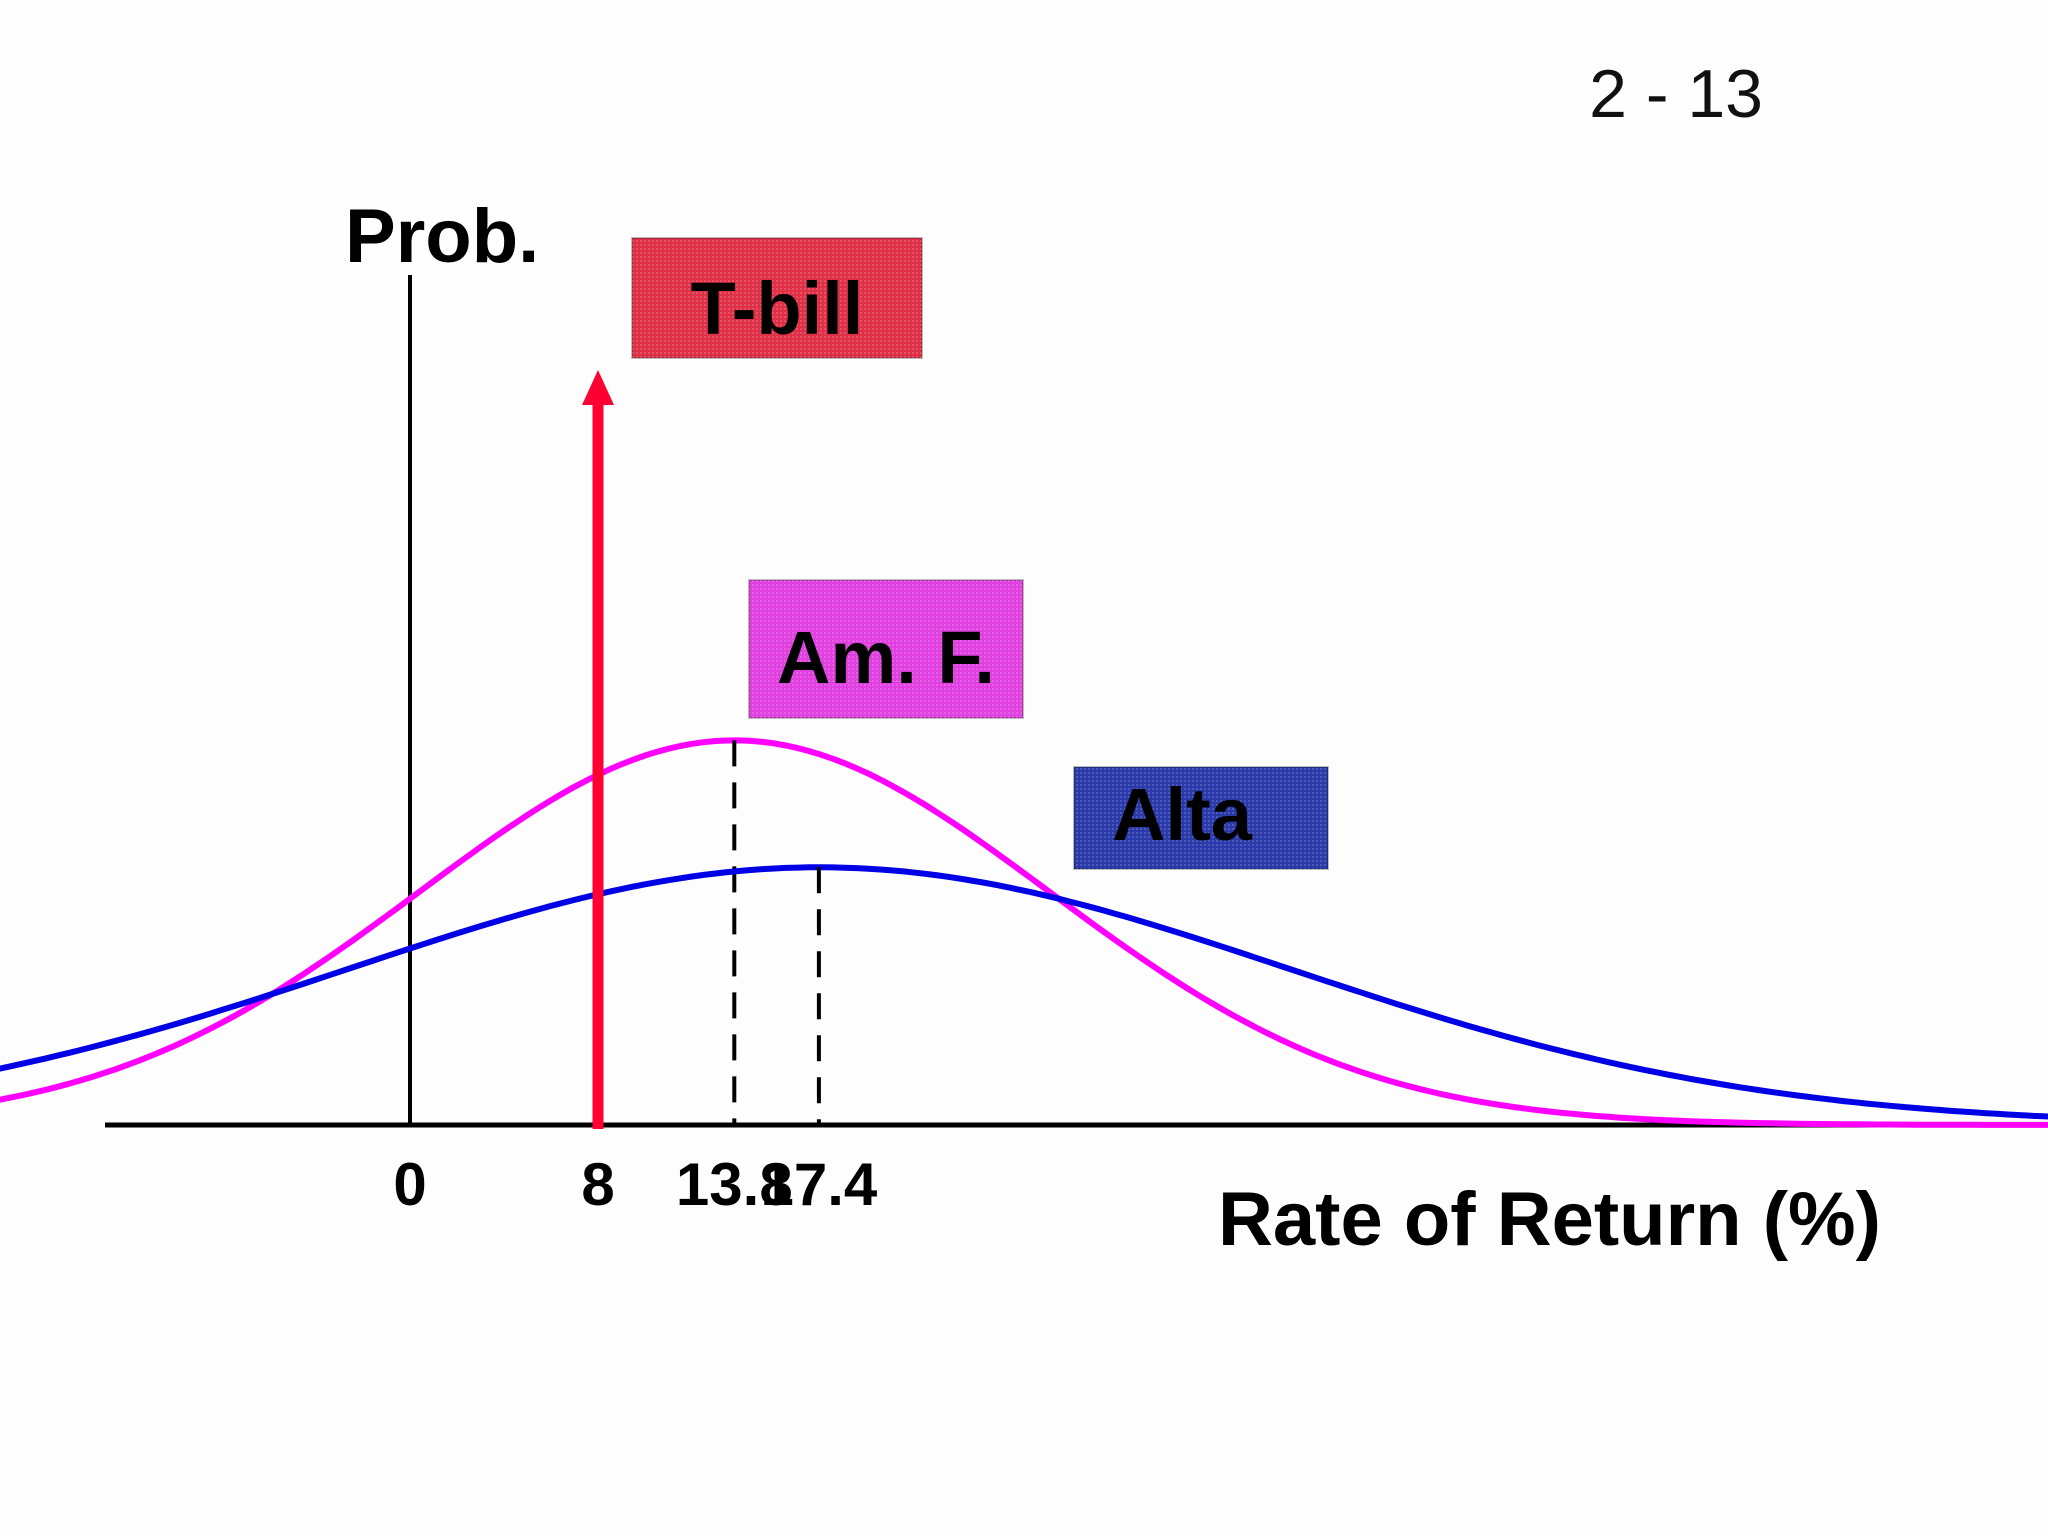 The height and width of the screenshot is (1536, 2048). What do you see at coordinates (598, 387) in the screenshot?
I see `tbill-arrowhead-icon` at bounding box center [598, 387].